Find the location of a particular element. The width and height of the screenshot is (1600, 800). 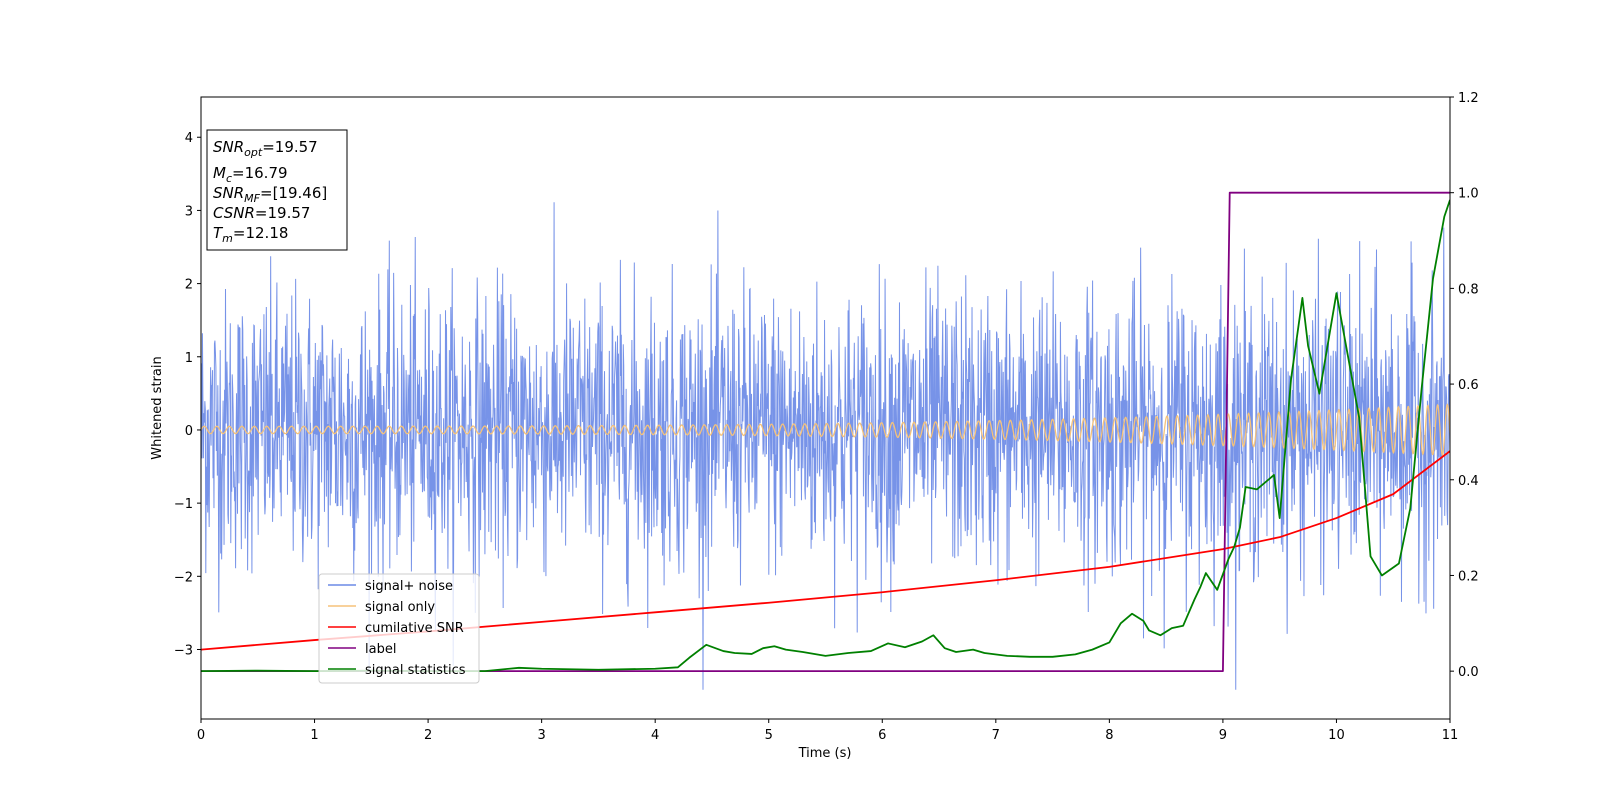

y-left-tick-label: 4 is located at coordinates (189, 138).